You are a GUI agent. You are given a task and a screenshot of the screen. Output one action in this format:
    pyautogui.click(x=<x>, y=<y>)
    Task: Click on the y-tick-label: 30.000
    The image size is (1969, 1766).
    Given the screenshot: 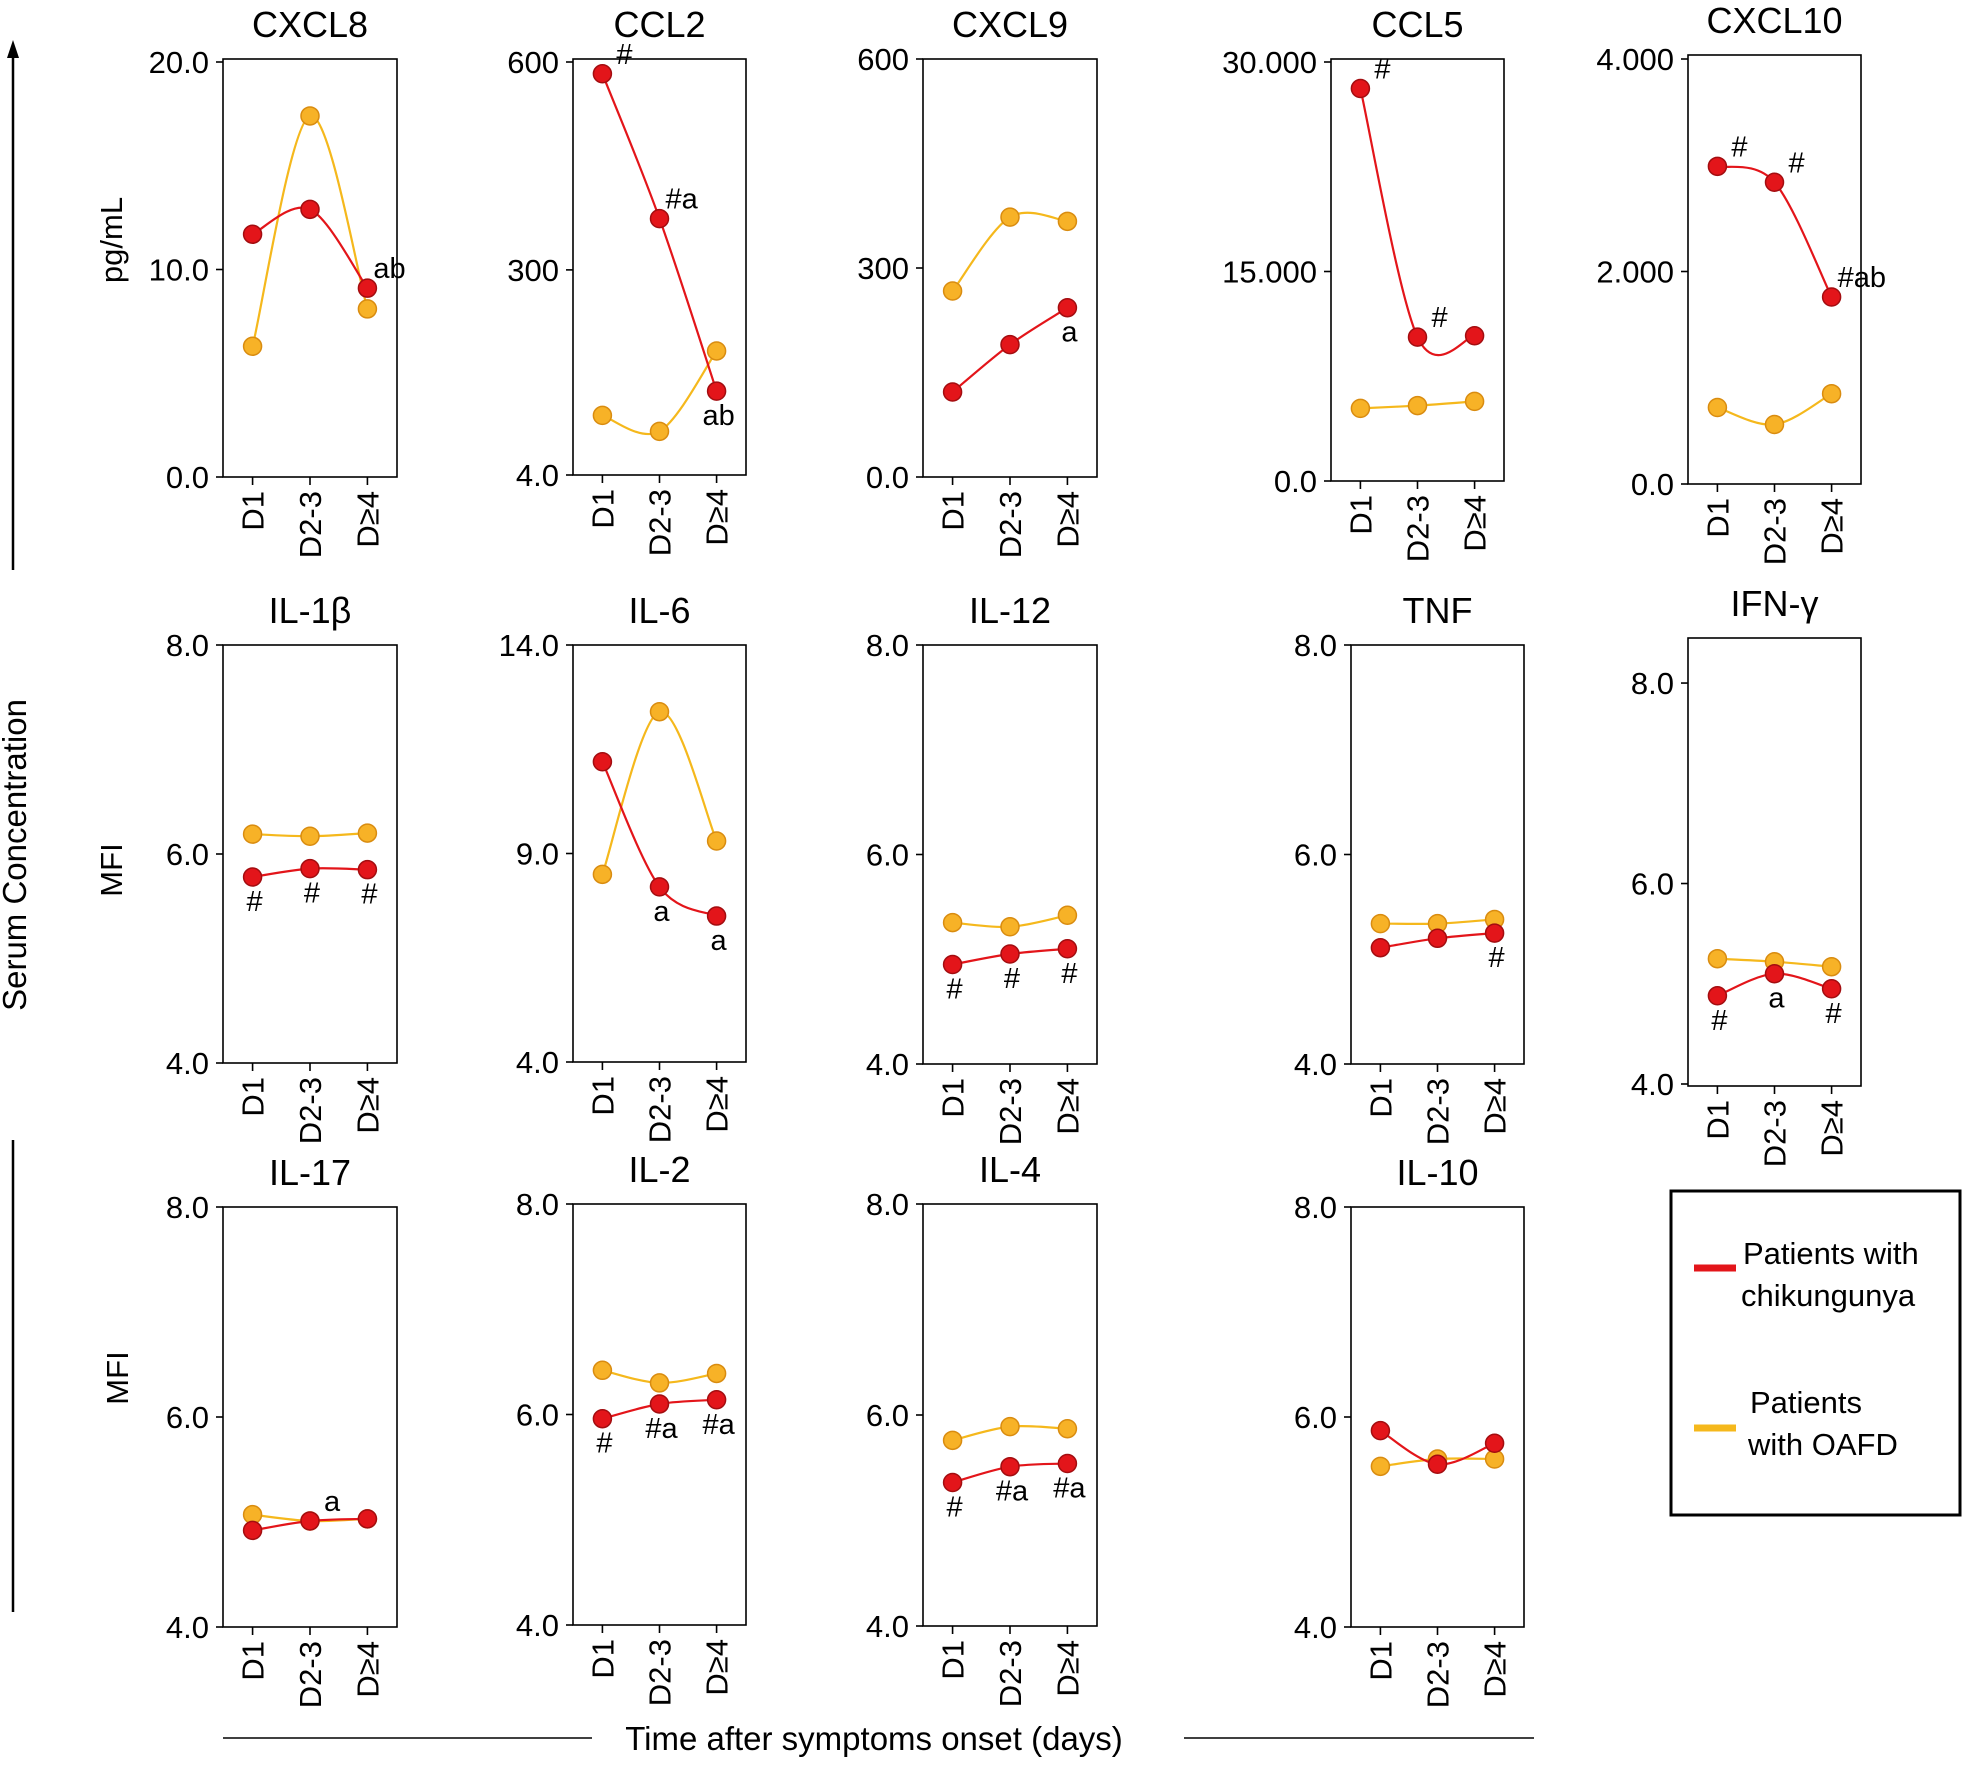 What is the action you would take?
    pyautogui.click(x=1269, y=62)
    